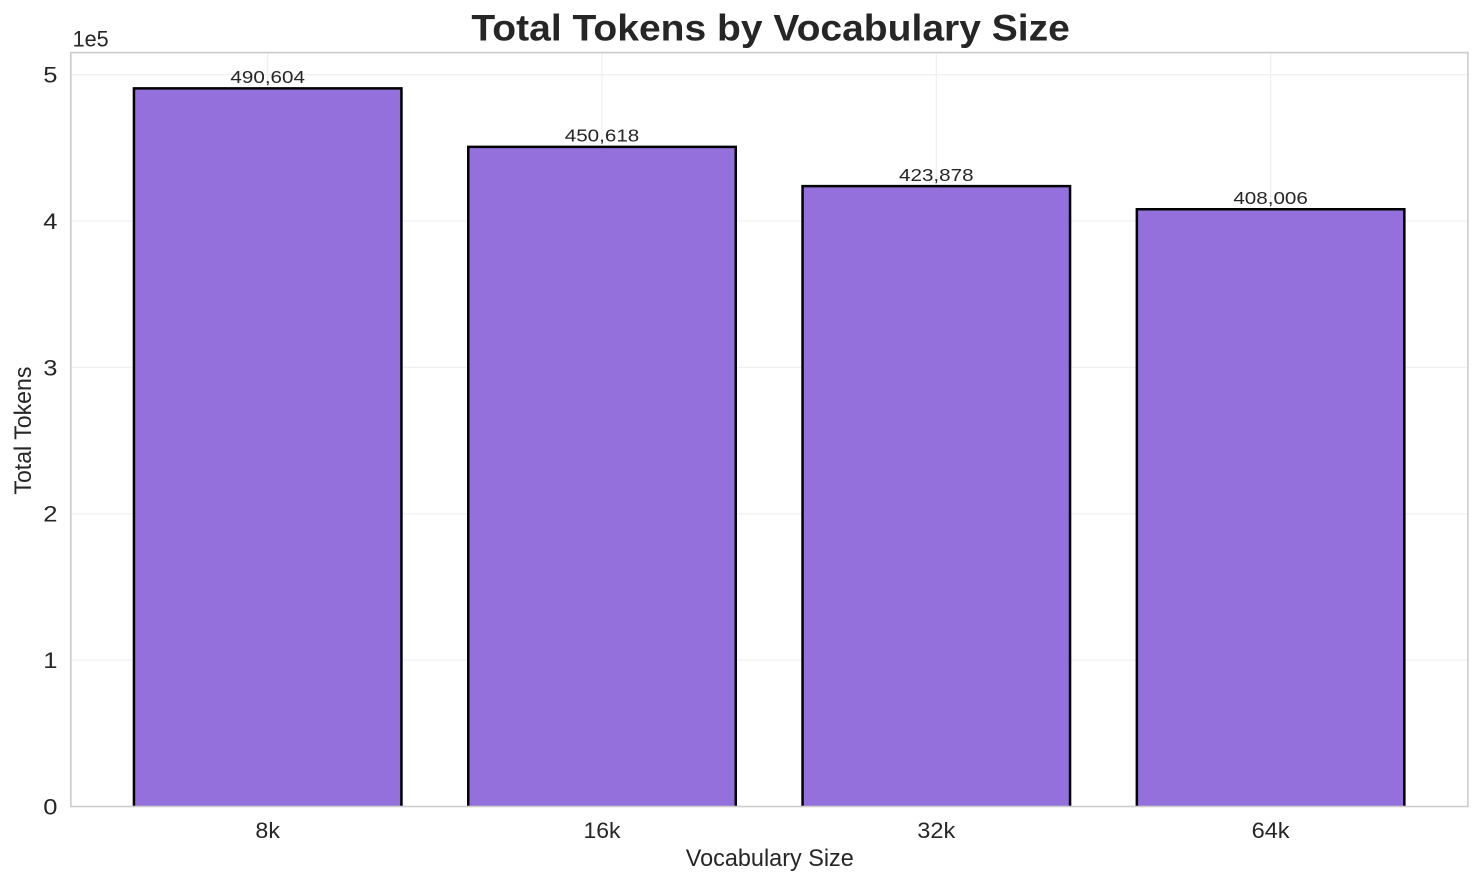 The image size is (1483, 885). What do you see at coordinates (603, 830) in the screenshot?
I see `svg-text: 16k` at bounding box center [603, 830].